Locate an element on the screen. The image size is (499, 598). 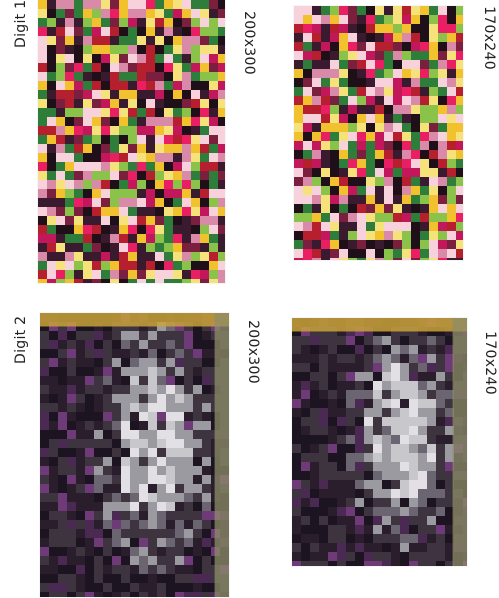
row-label-digit-2: Digit 2 is located at coordinates (21, 339).